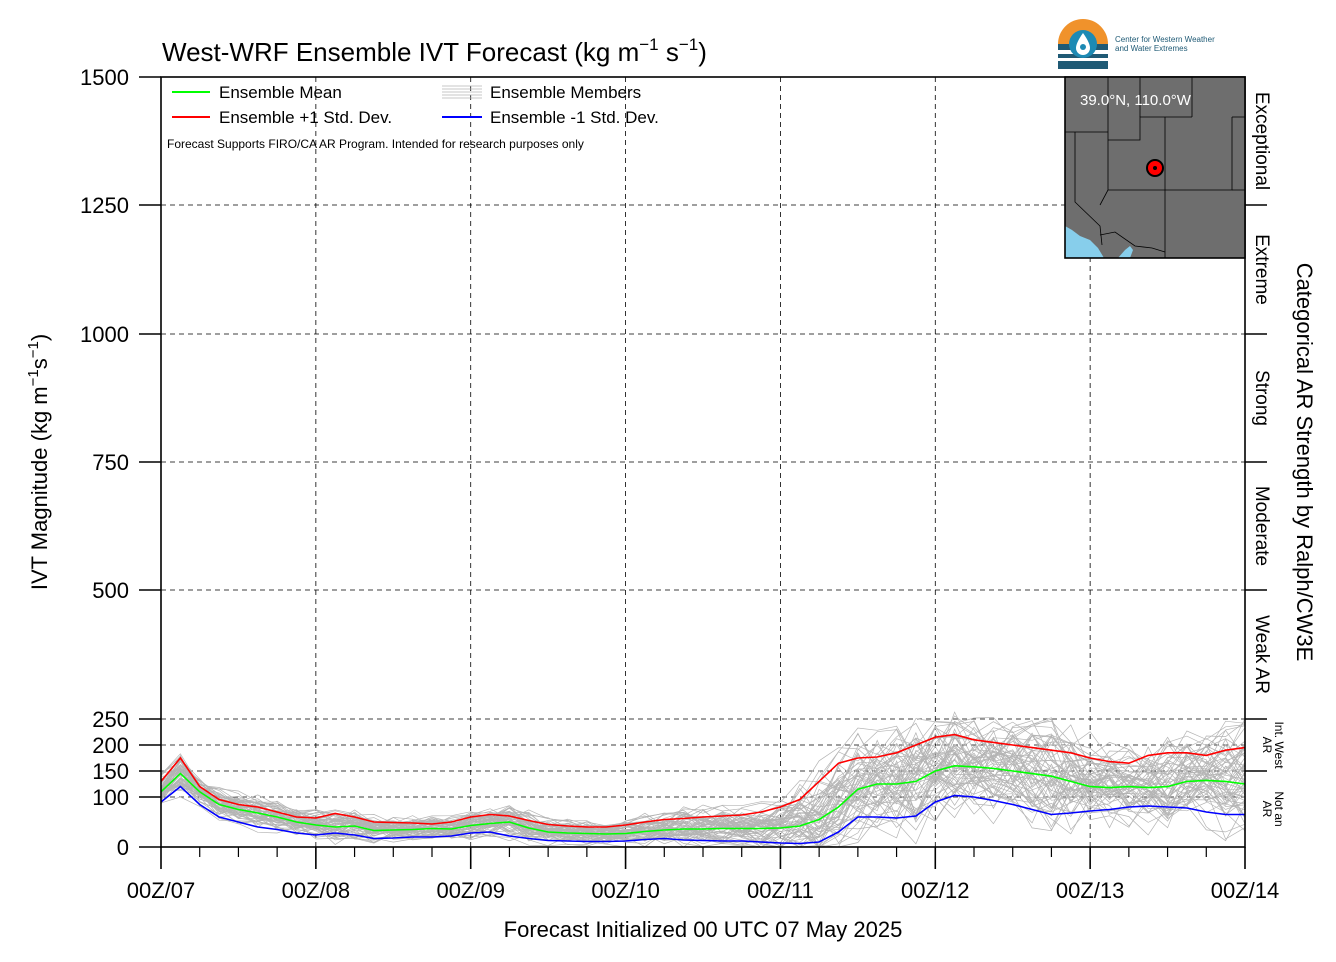 Image resolution: width=1336 pixels, height=962 pixels. Describe the element at coordinates (1125, 252) in the screenshot. I see `inset-gulf` at that location.